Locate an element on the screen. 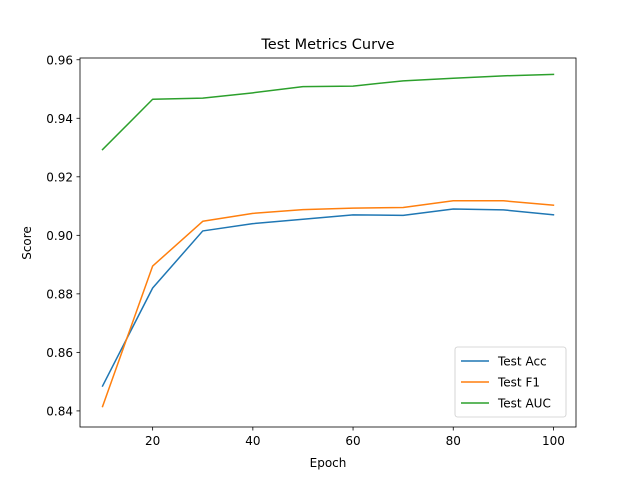  chart-title: Test Metrics Curve is located at coordinates (327, 45).